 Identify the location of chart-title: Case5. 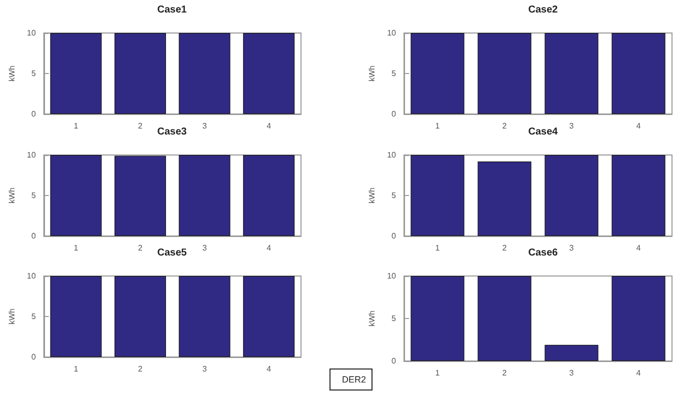
(172, 253).